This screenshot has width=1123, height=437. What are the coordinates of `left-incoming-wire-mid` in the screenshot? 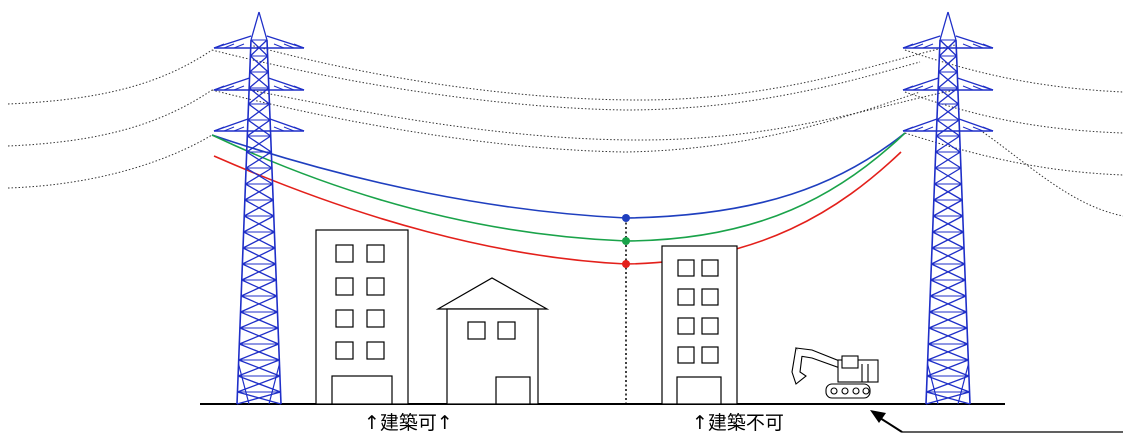 It's located at (110, 118).